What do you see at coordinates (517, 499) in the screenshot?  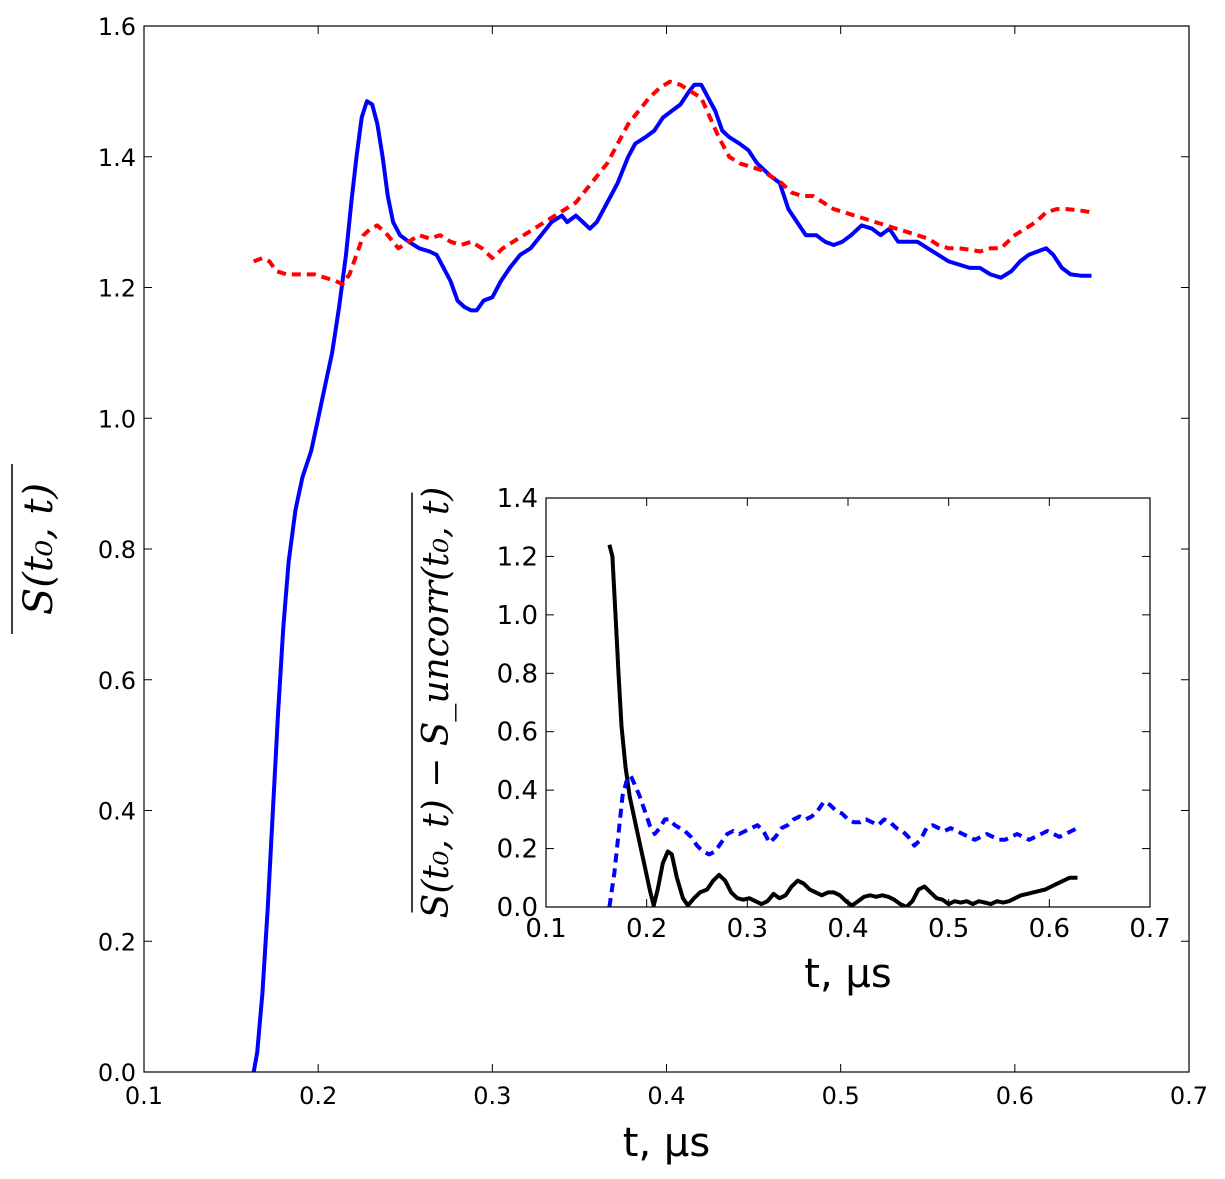 I see `inset-ytick-label: 1.4` at bounding box center [517, 499].